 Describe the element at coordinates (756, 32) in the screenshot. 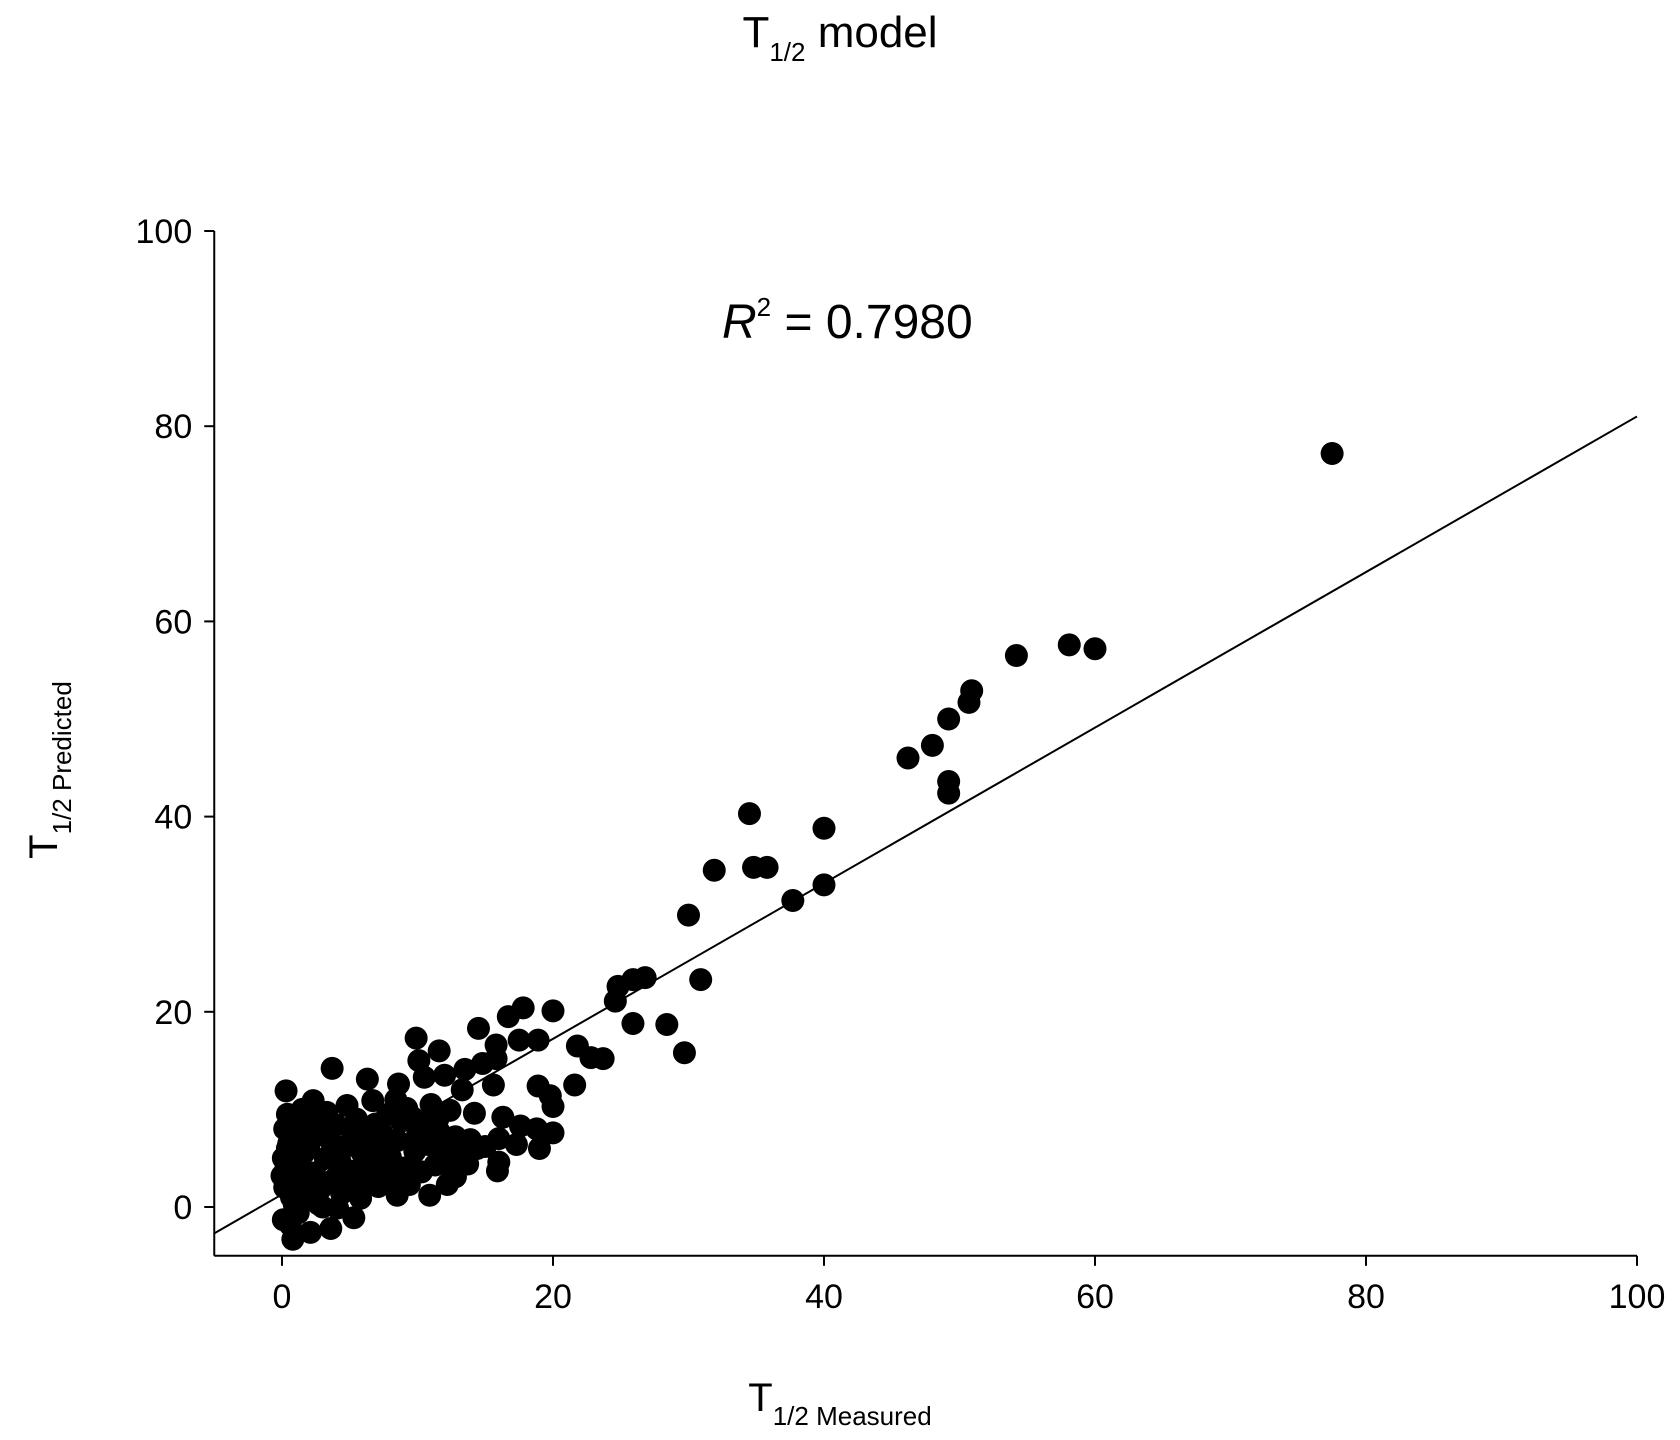

I see `title-main: T` at that location.